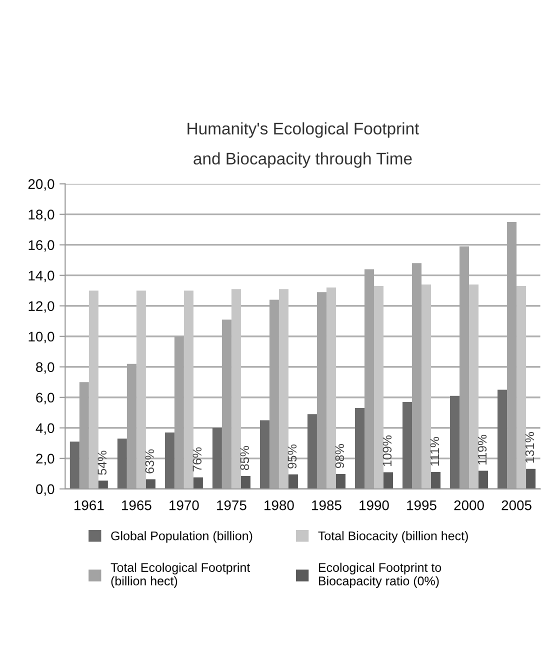  Describe the element at coordinates (41, 246) in the screenshot. I see `y-tick-label: 16,0` at that location.